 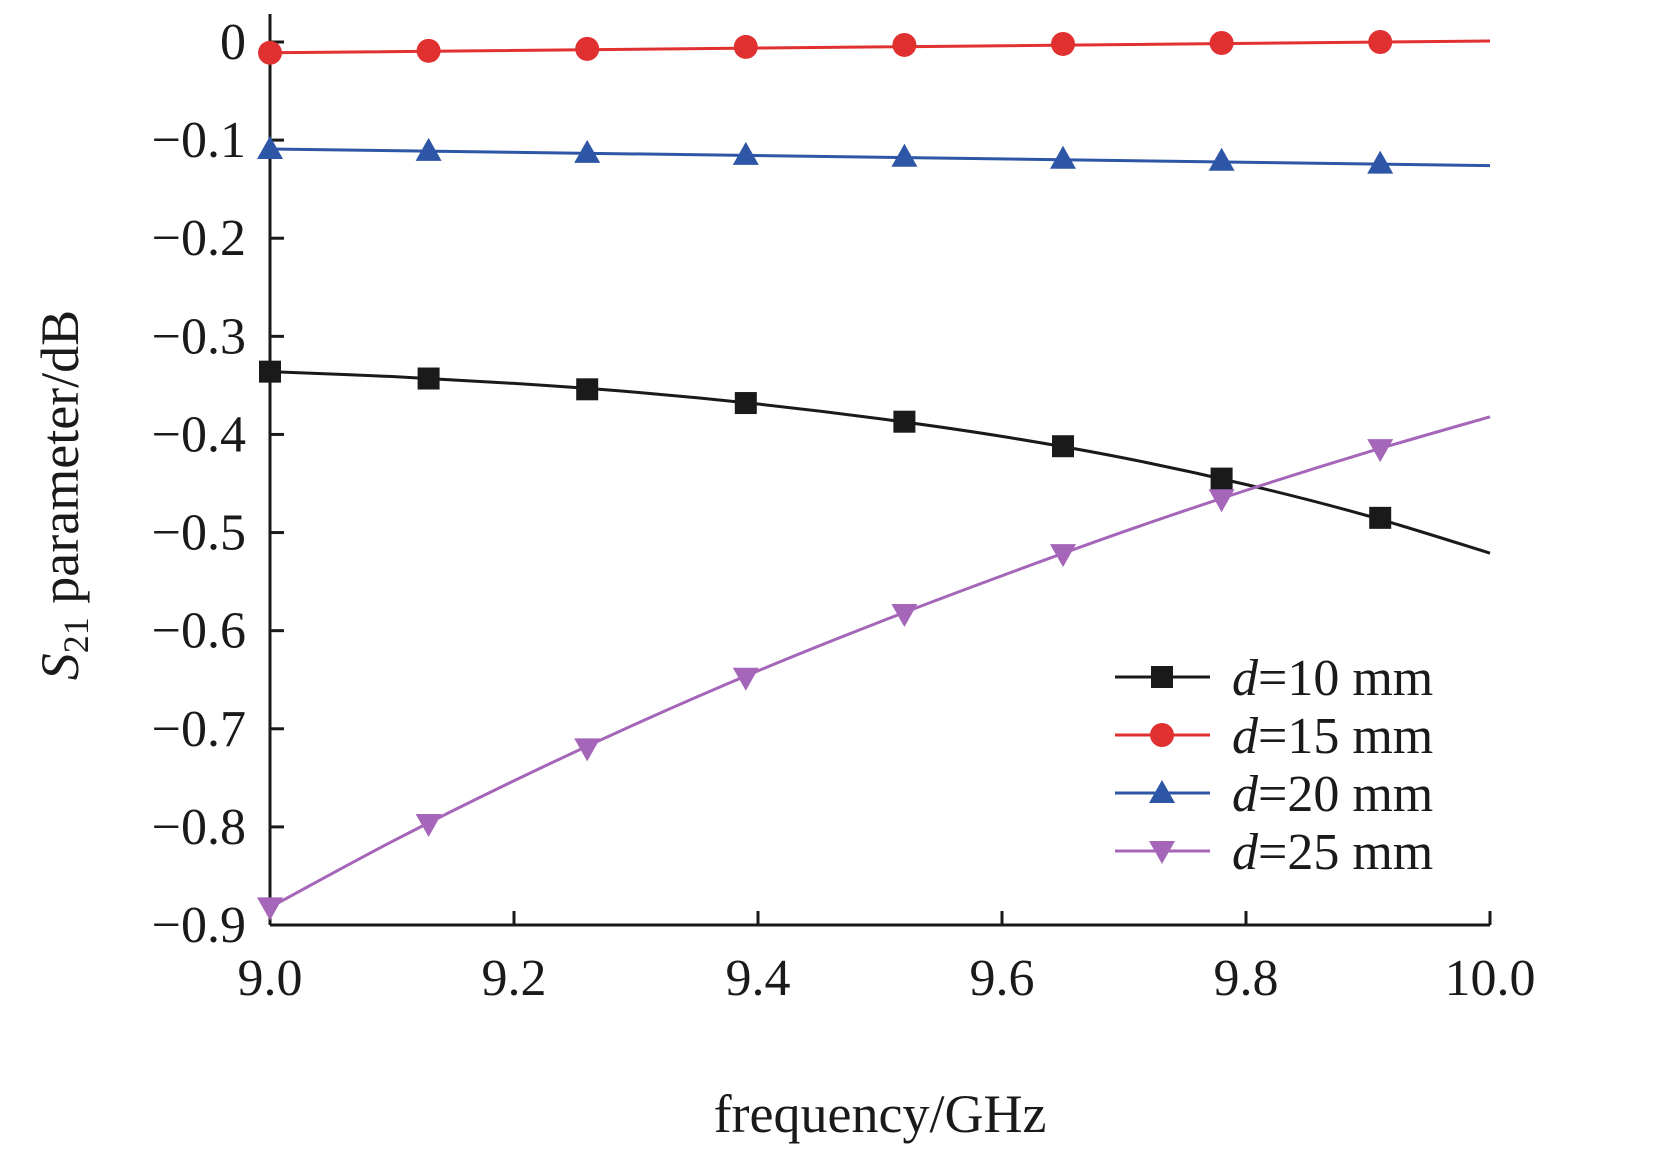 I want to click on y-tick-label: −0.4, so click(x=199, y=434).